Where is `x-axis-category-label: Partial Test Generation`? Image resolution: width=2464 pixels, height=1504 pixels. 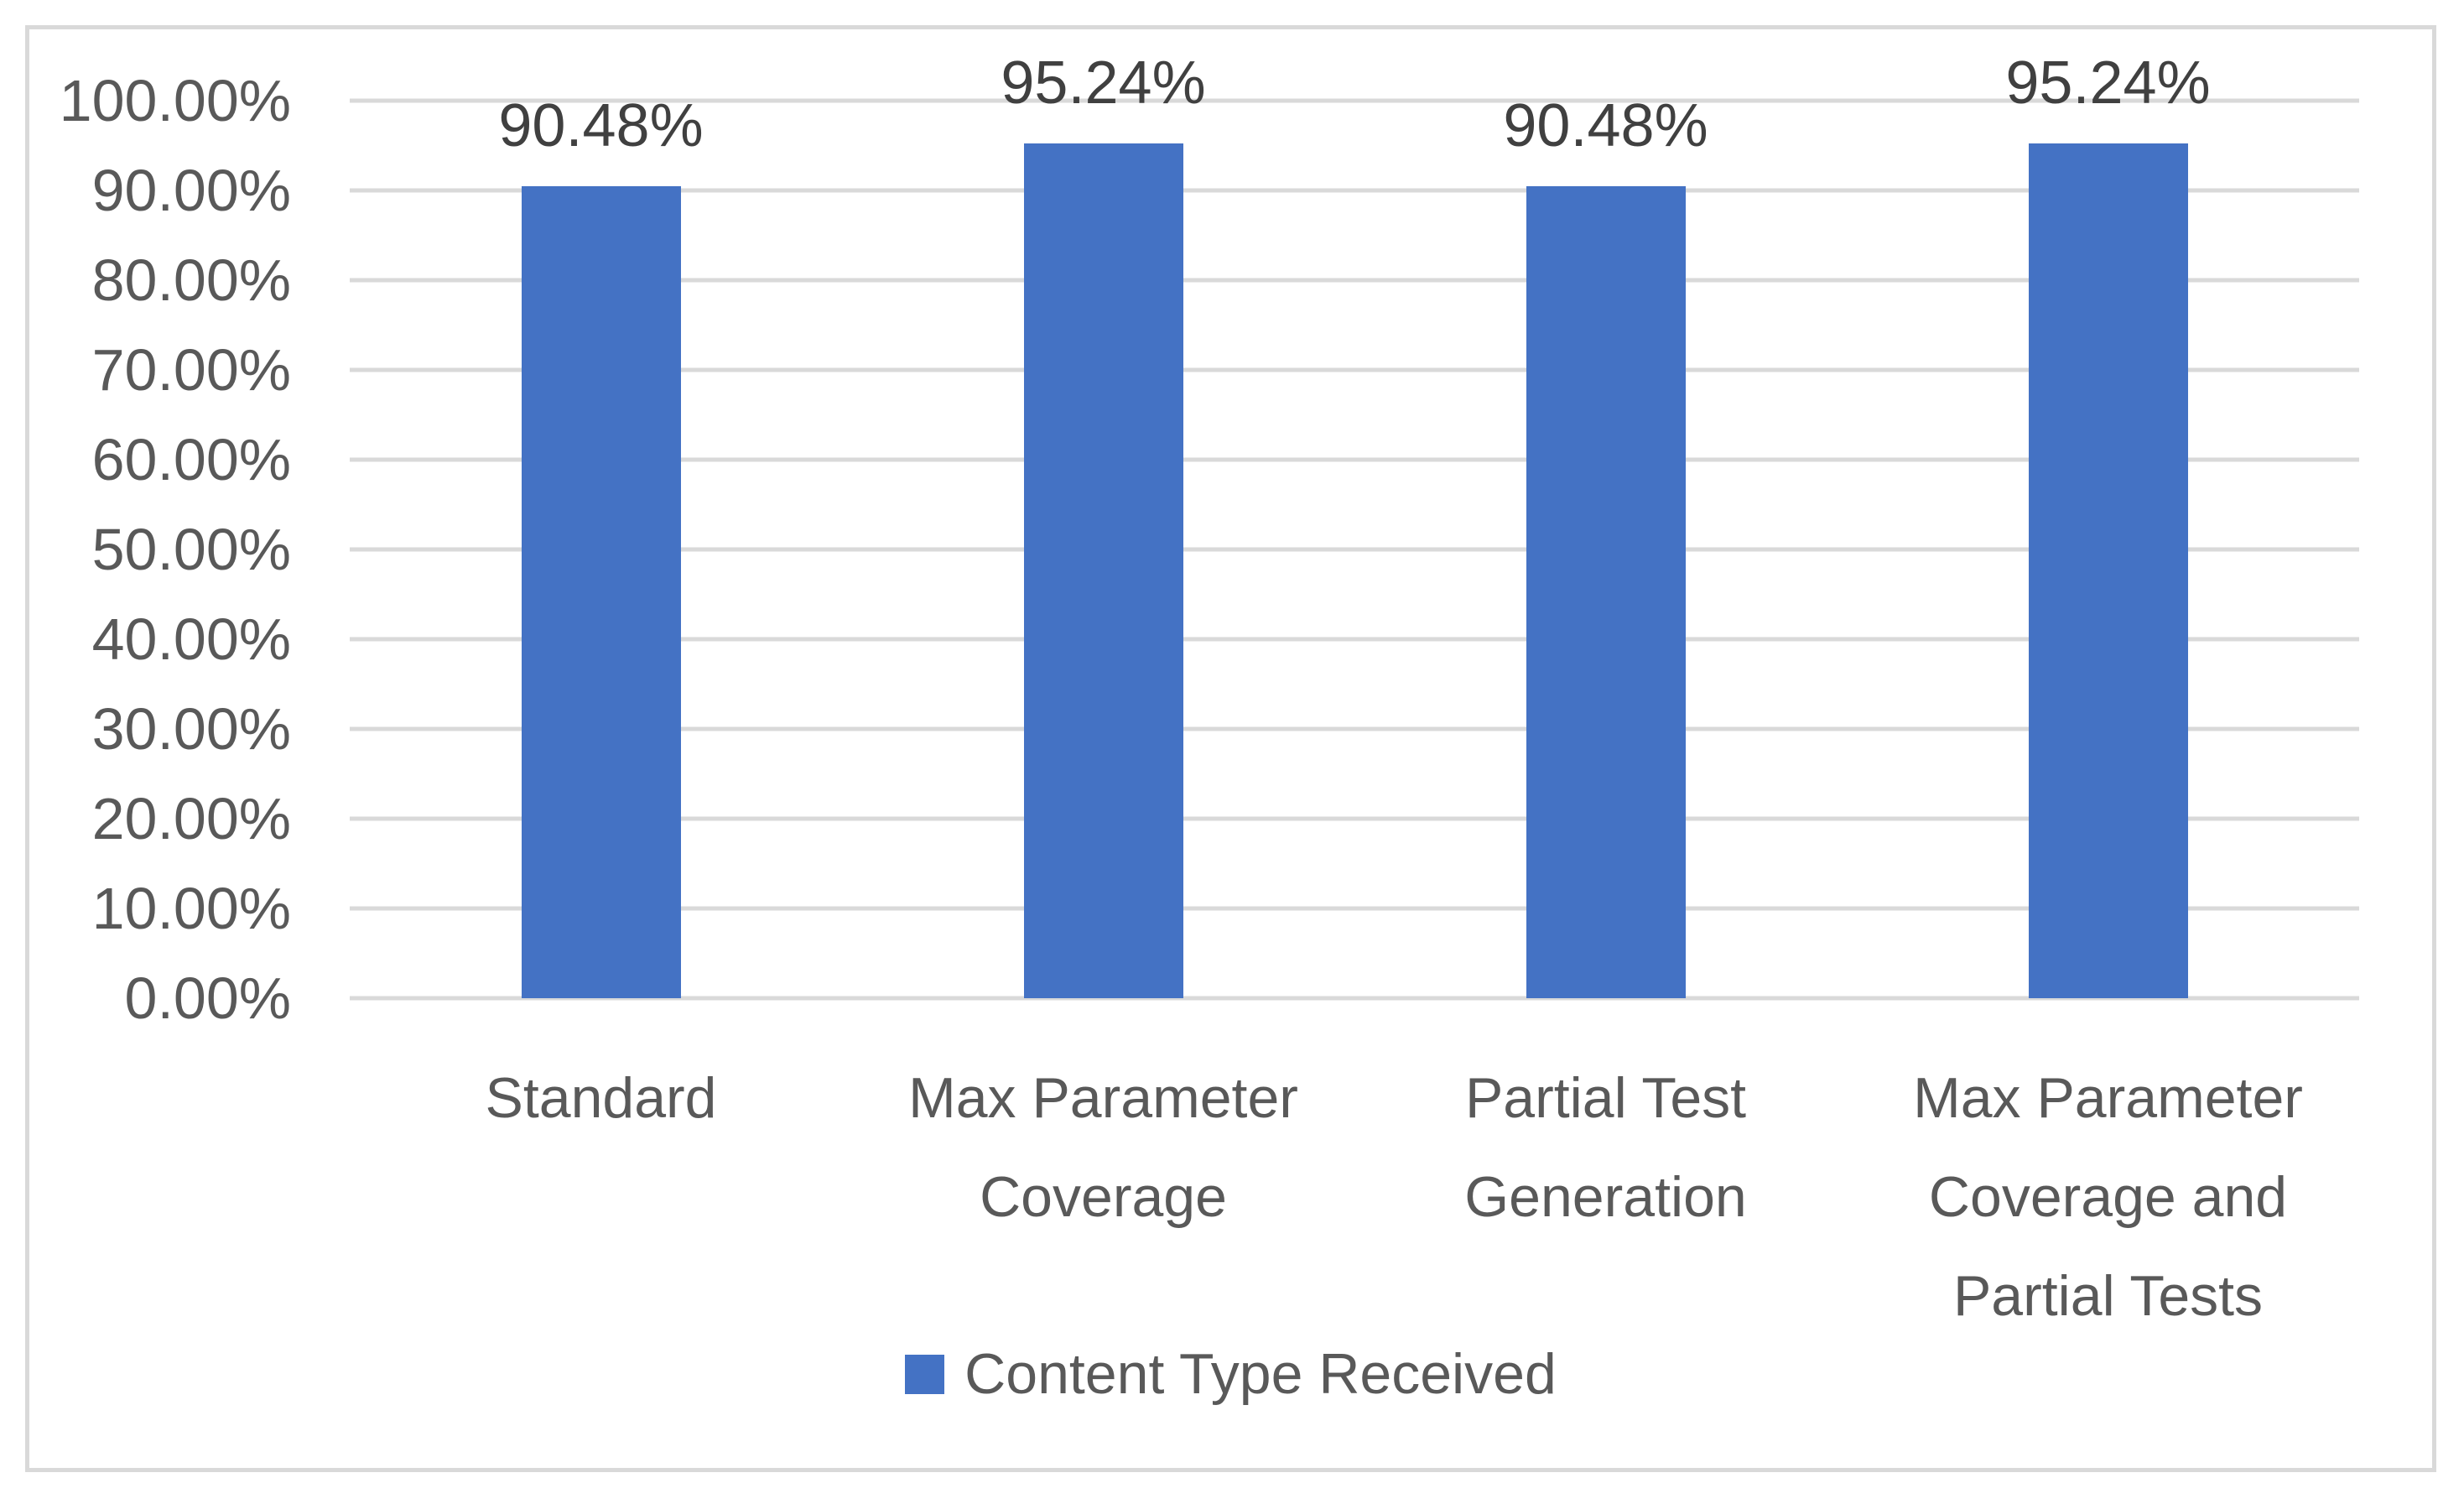 x-axis-category-label: Partial Test Generation is located at coordinates (1606, 1147).